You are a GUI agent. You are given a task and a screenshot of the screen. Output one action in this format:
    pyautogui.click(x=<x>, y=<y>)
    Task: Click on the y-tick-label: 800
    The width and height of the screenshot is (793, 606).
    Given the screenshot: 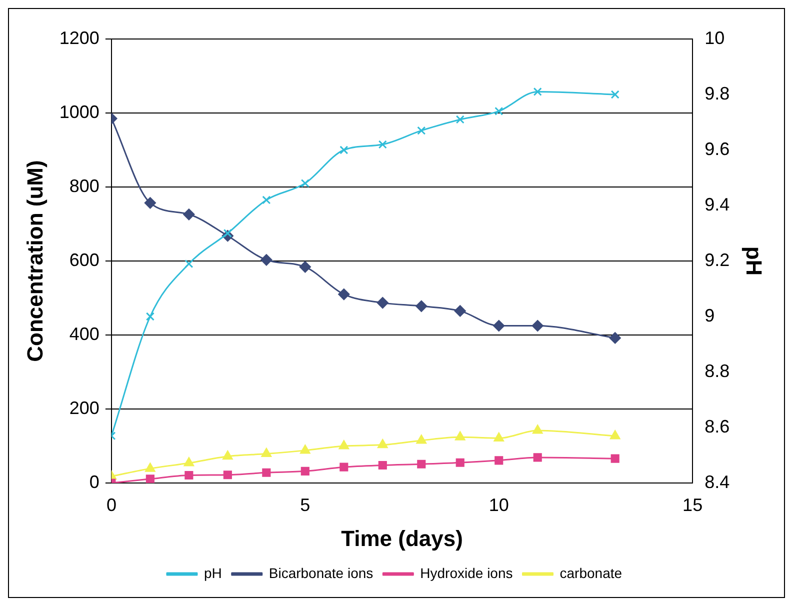 What is the action you would take?
    pyautogui.click(x=84, y=186)
    